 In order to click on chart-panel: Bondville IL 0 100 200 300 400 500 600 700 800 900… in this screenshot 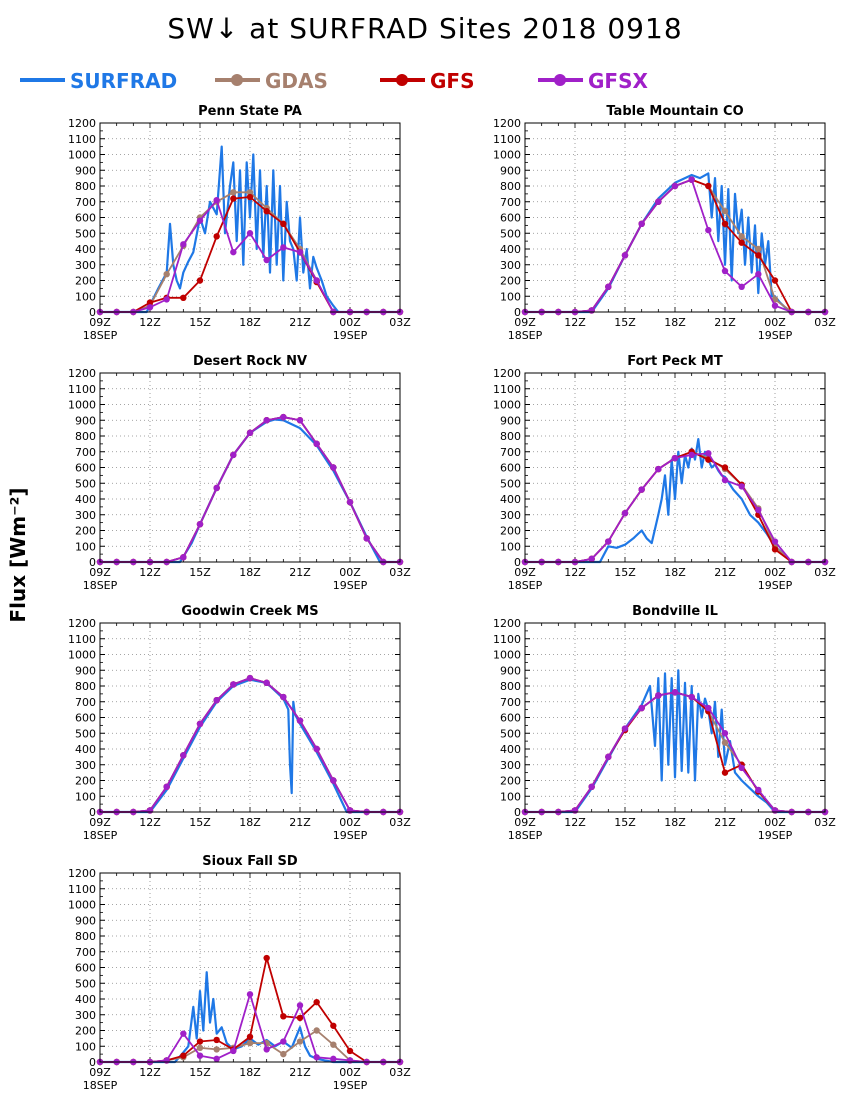, I will do `click(664, 723)`.